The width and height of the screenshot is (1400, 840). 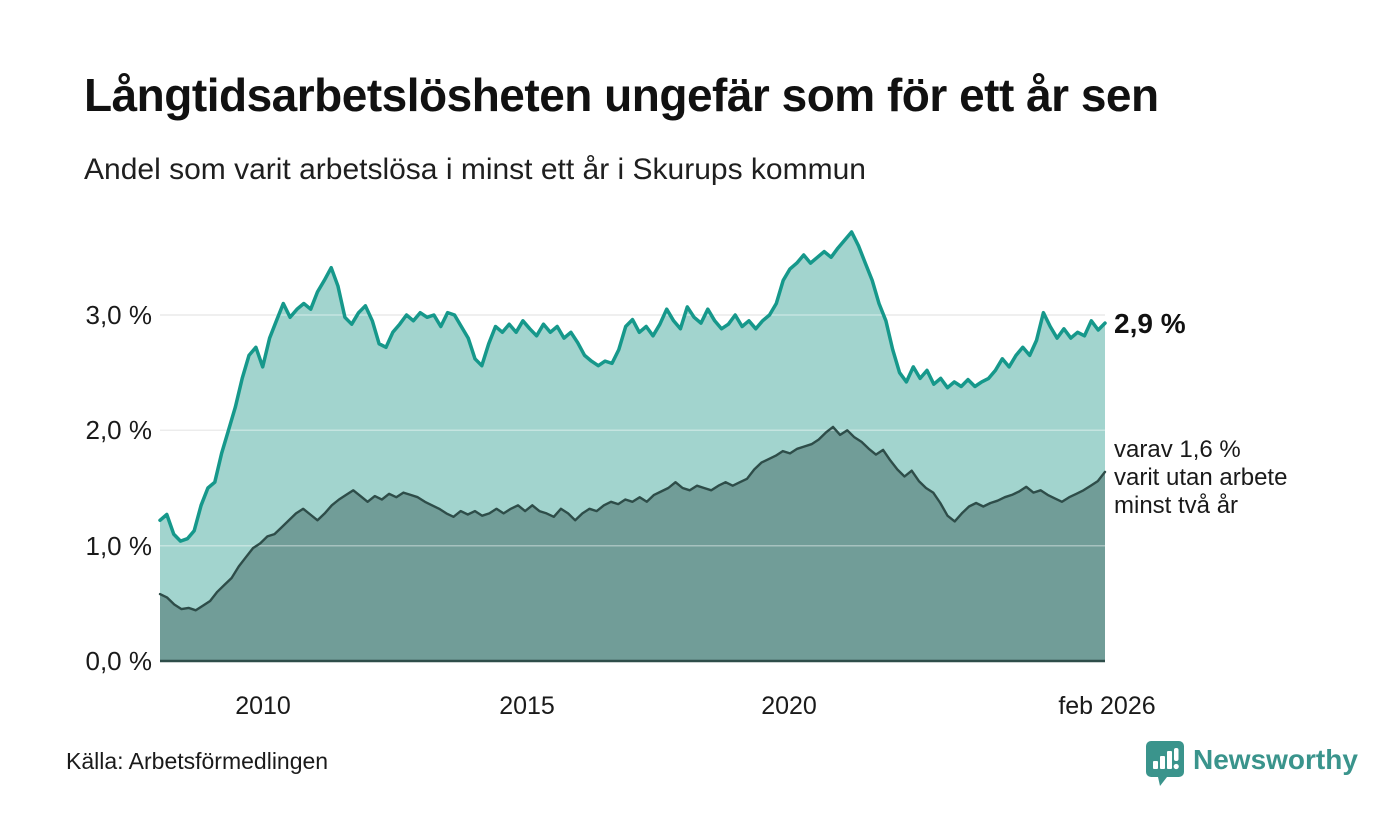 I want to click on x-tick-2010: 2010, so click(x=263, y=706).